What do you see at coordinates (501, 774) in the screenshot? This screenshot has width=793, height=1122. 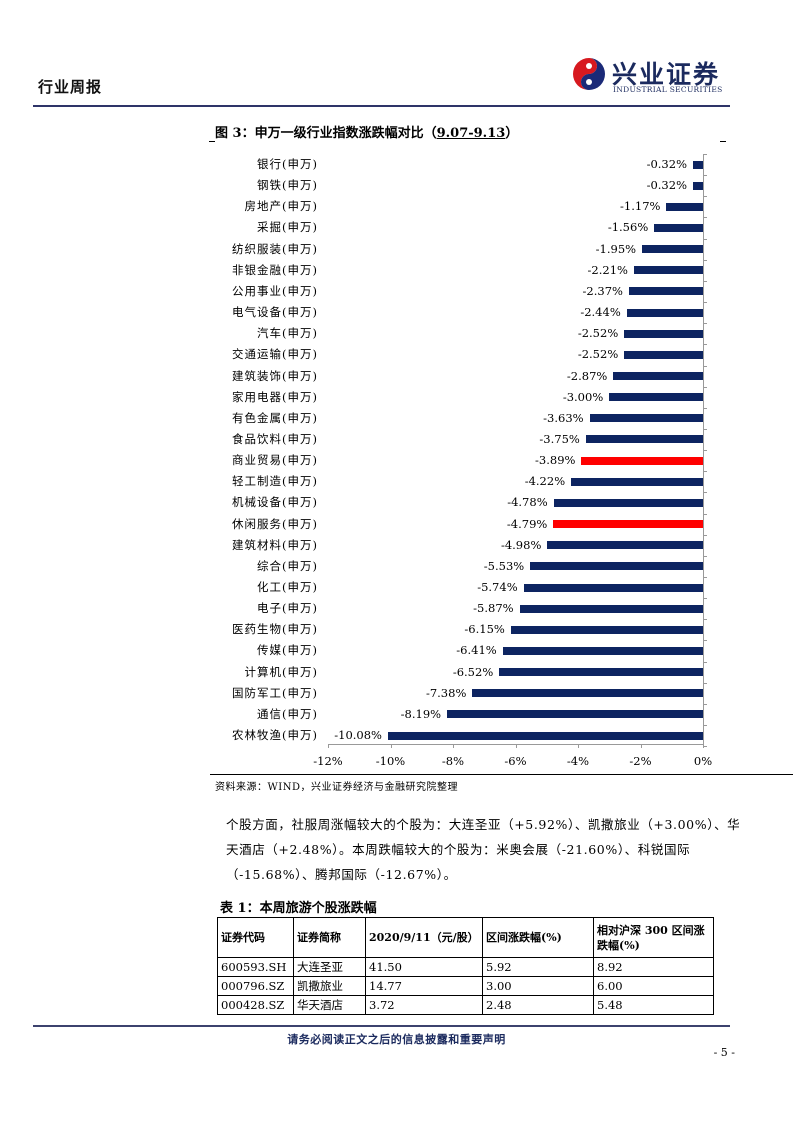 I see `source-divider` at bounding box center [501, 774].